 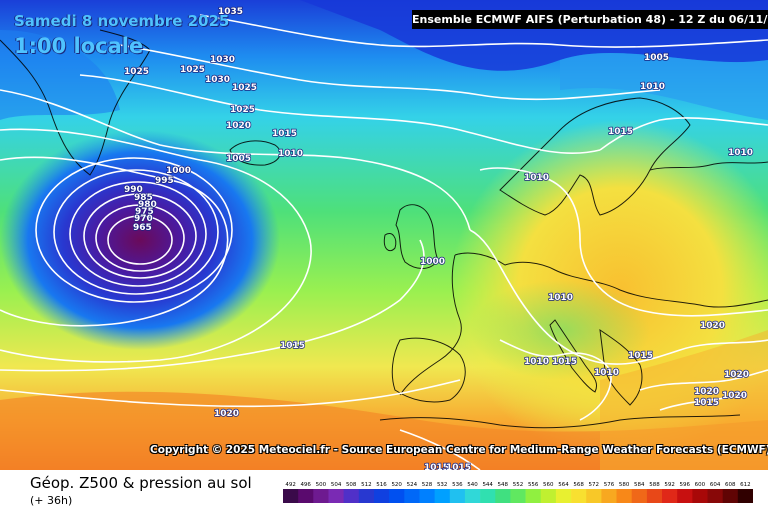 I want to click on scale-tick-label: 568, so click(x=578, y=485).